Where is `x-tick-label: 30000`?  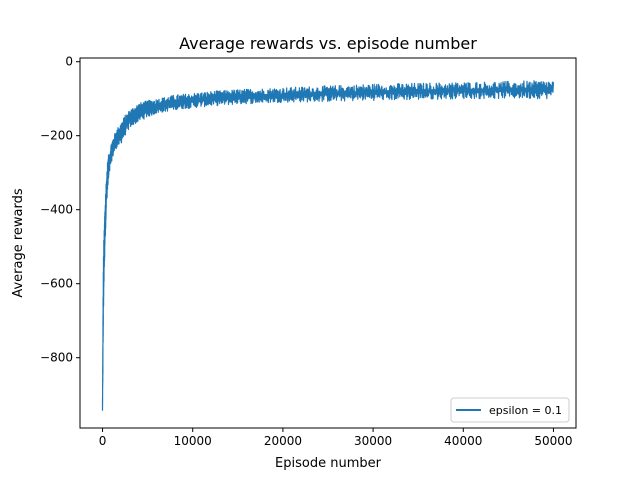
x-tick-label: 30000 is located at coordinates (373, 441).